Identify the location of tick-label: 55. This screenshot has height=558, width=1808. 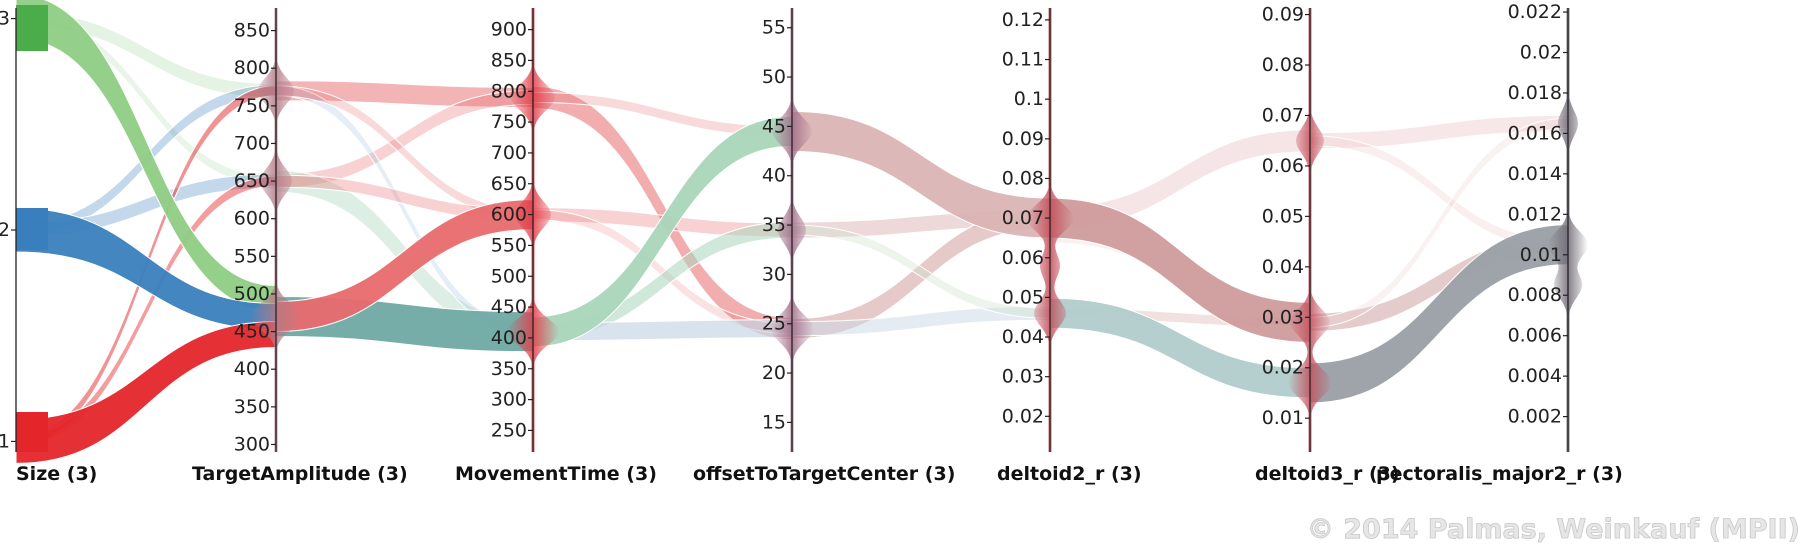
(774, 28).